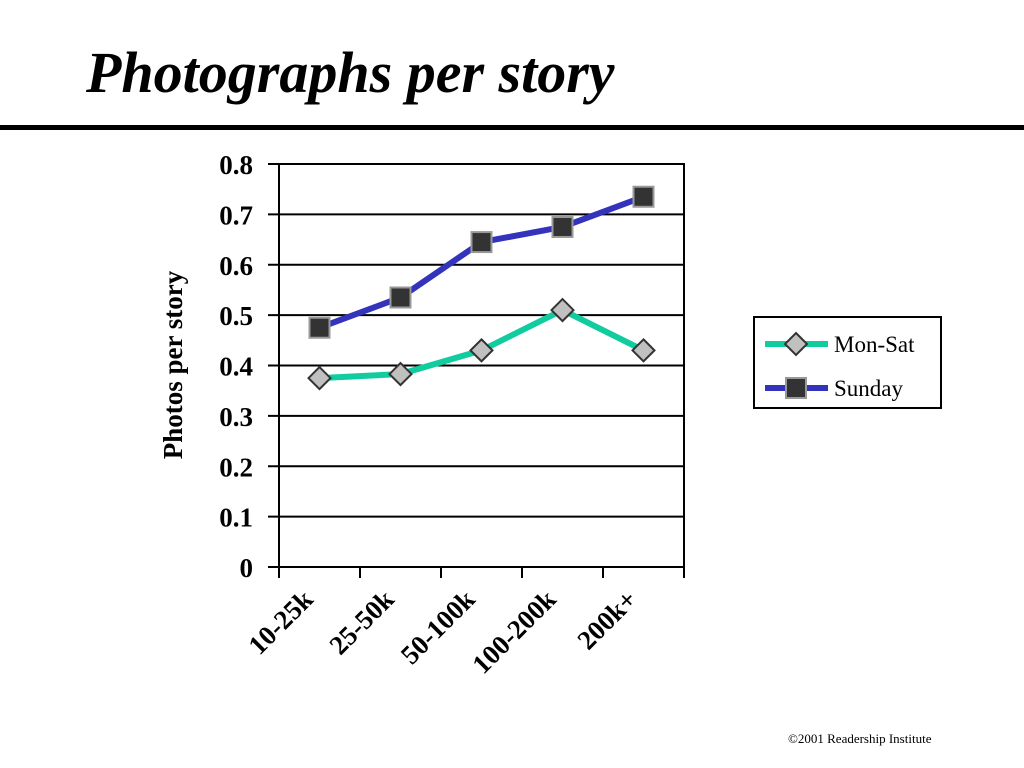  I want to click on y-tick-label: 0.8, so click(236, 165).